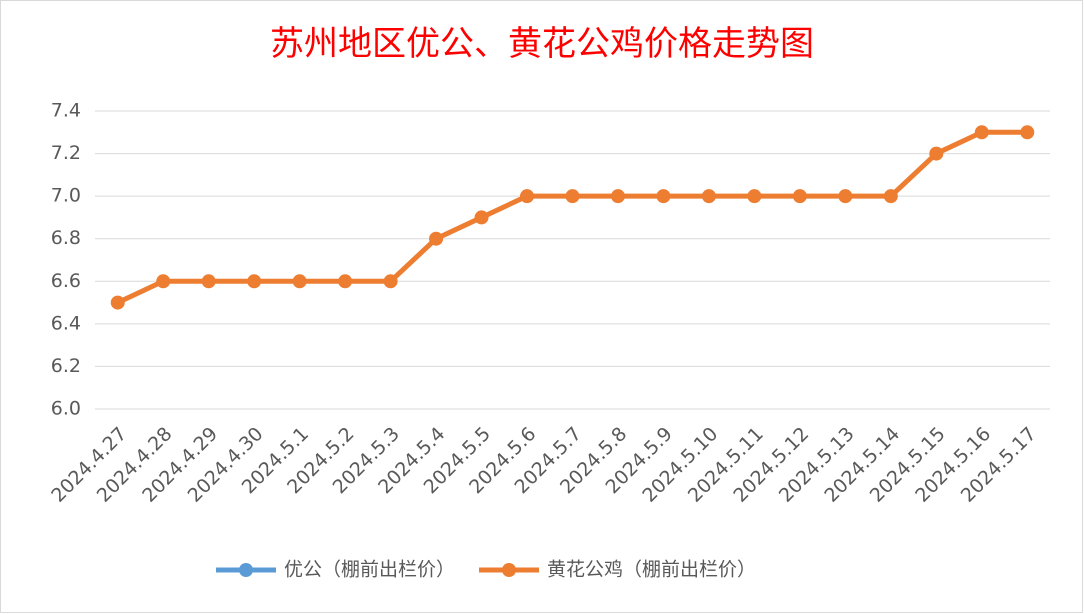 The image size is (1084, 614). Describe the element at coordinates (651, 570) in the screenshot. I see `legend-label: 黄花公鸡（棚前出栏价）` at that location.